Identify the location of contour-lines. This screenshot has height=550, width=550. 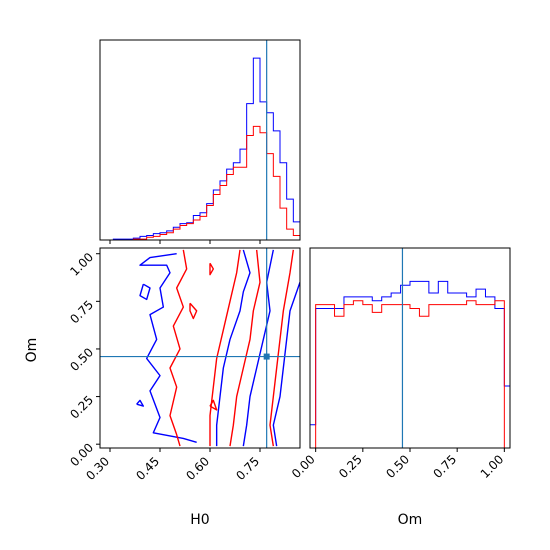
(218, 348).